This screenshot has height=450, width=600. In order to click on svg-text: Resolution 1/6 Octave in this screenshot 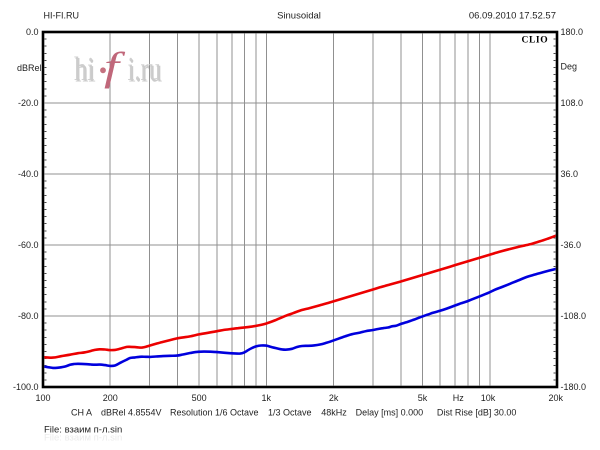, I will do `click(214, 413)`.